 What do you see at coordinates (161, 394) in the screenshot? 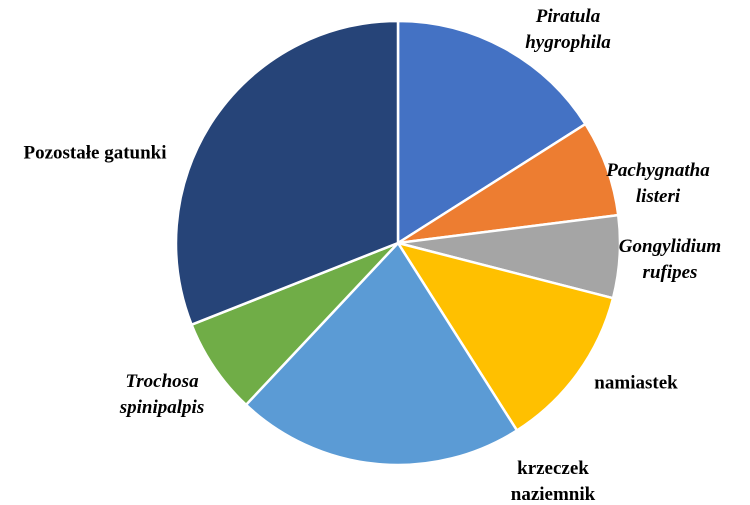
I see `slice-label: Trochosa spinipalpis` at bounding box center [161, 394].